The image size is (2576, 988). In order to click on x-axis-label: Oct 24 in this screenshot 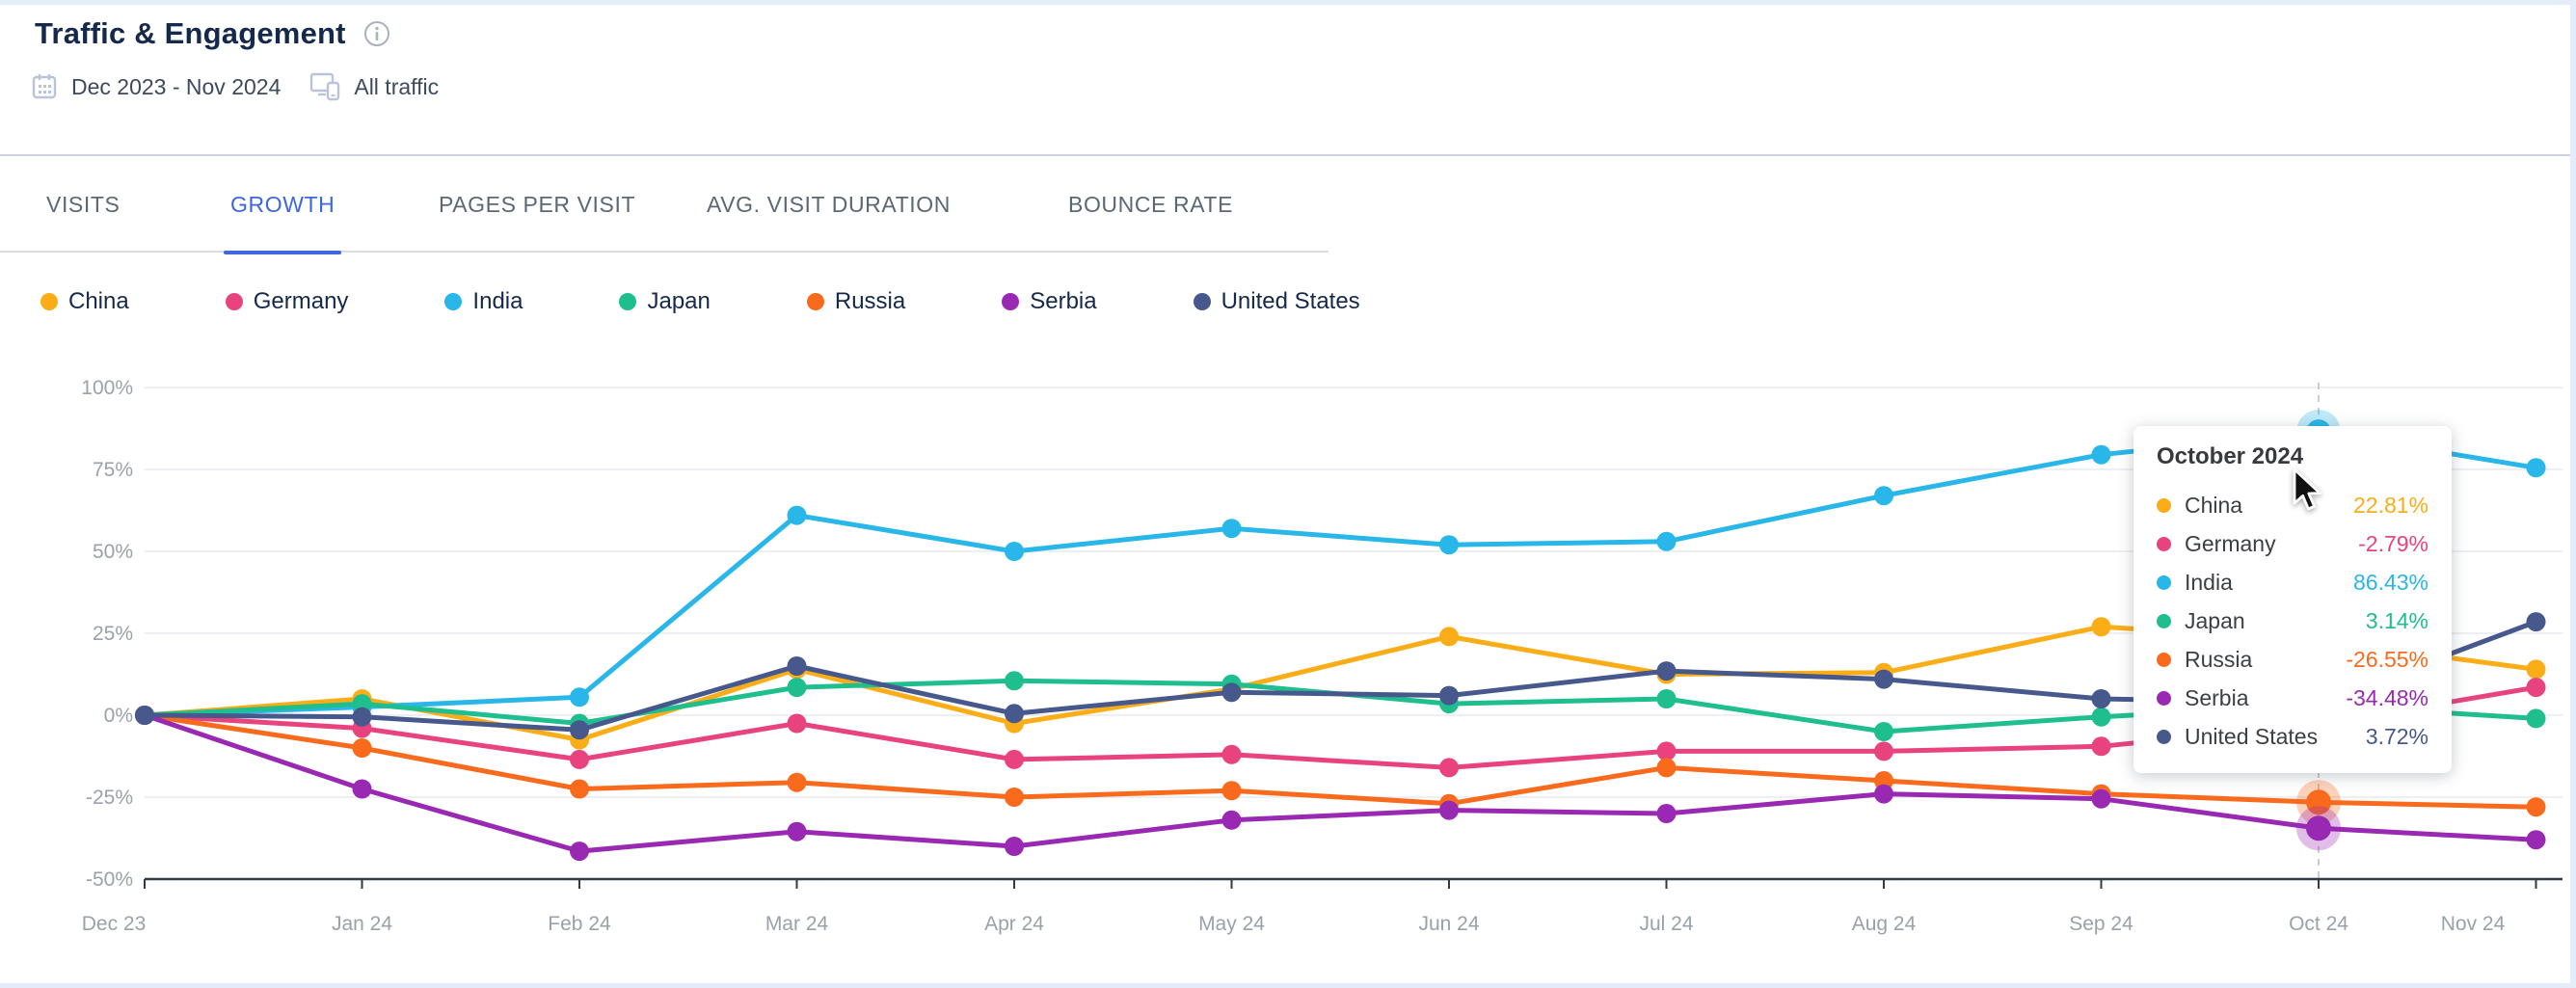, I will do `click(2319, 924)`.